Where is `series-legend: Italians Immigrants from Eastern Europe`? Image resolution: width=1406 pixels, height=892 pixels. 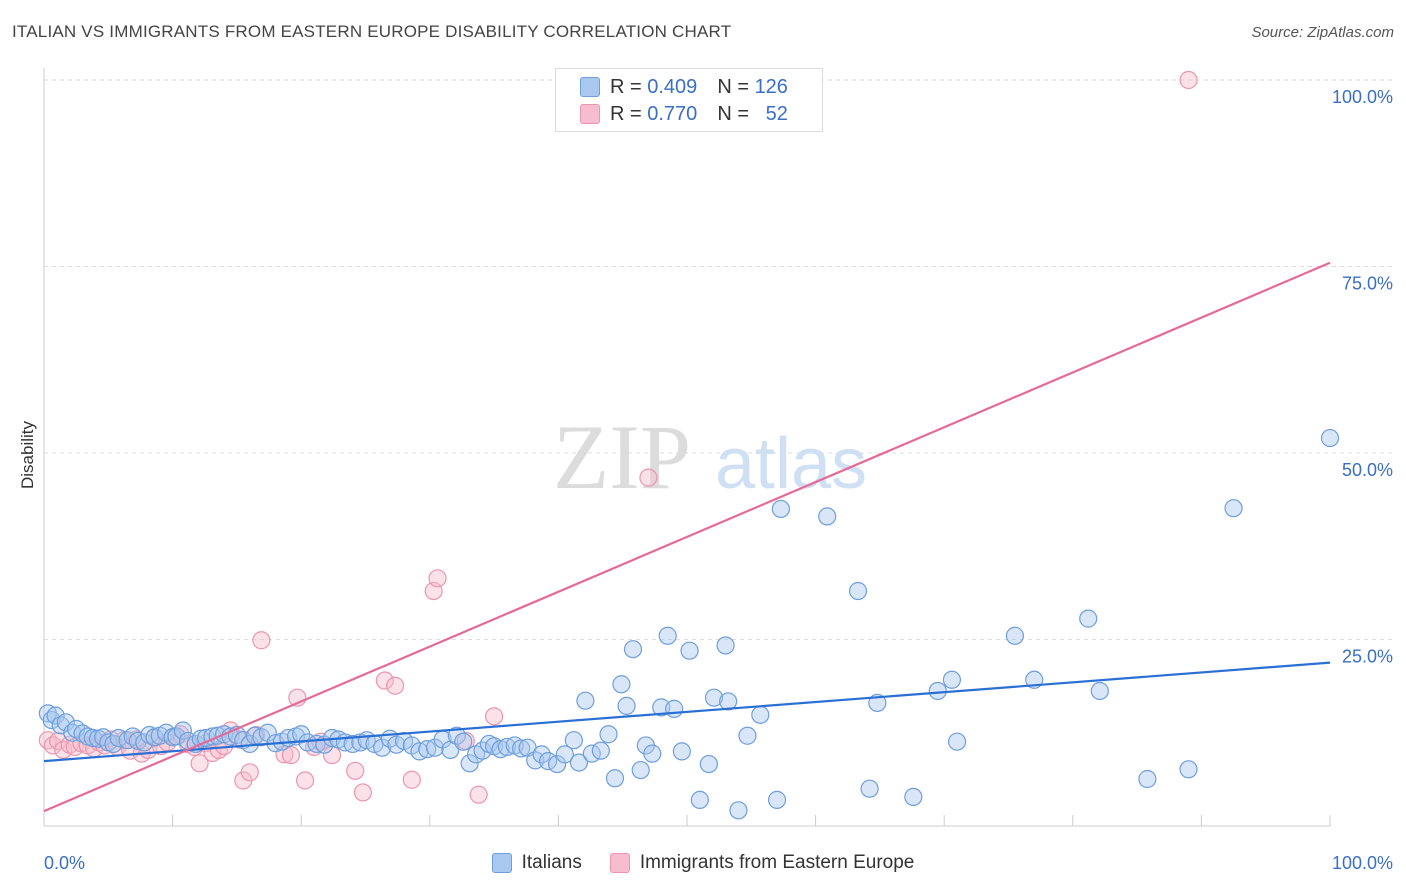
series-legend: Italians Immigrants from Eastern Europe is located at coordinates (703, 863).